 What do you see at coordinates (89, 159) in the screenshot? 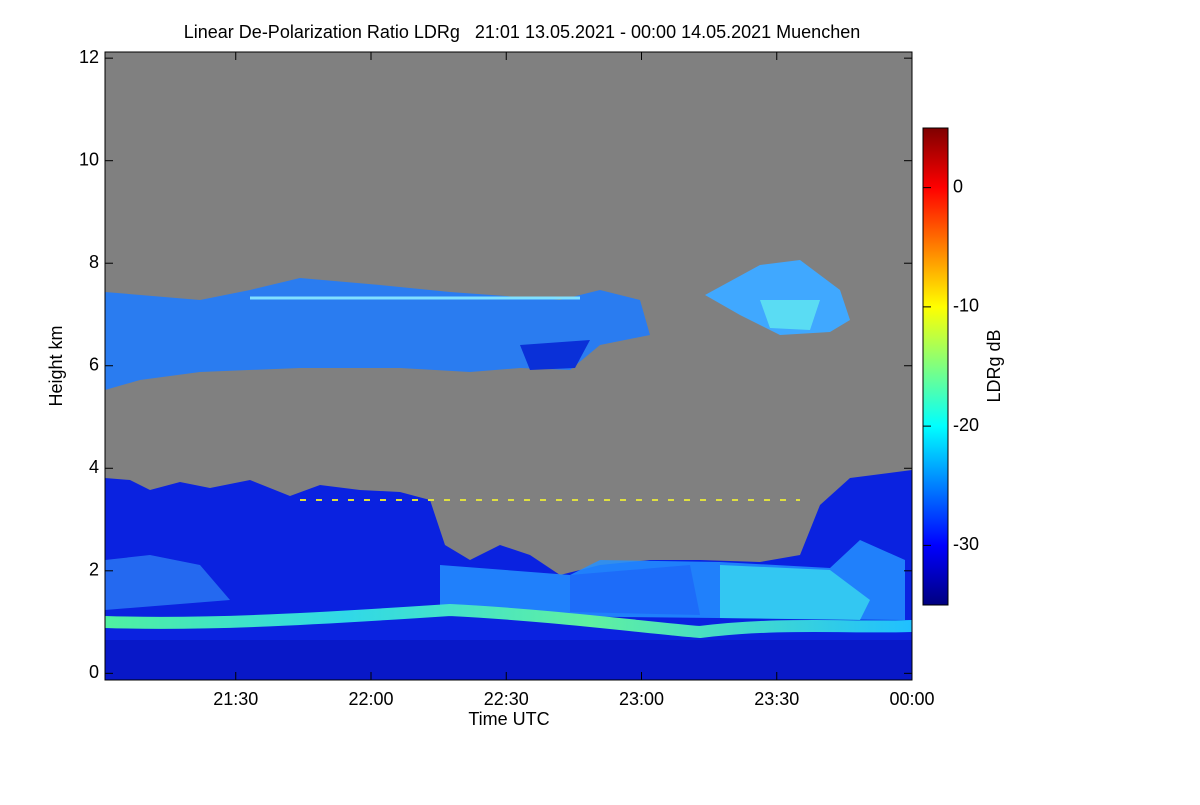
I see `y-tick-label: 10` at bounding box center [89, 159].